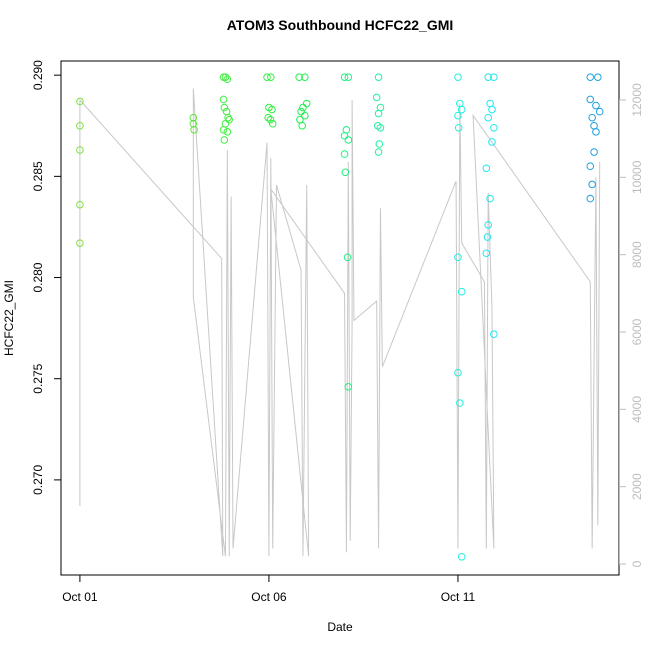  I want to click on x-tick-label: Oct 11, so click(458, 597).